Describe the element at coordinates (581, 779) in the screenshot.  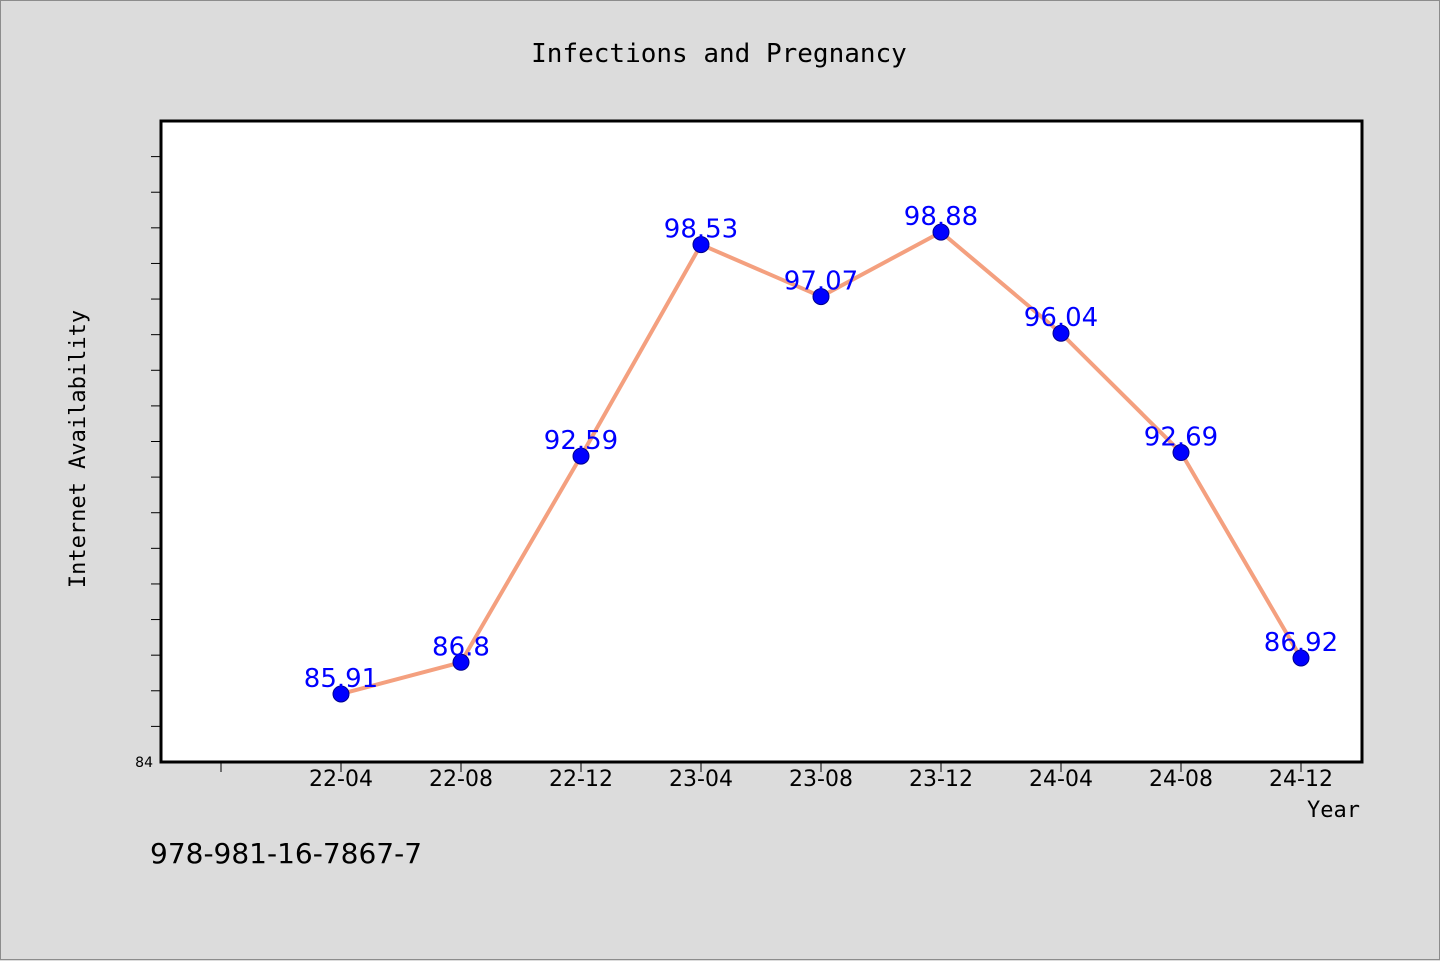
I see `x-tick-label: 22-12` at that location.